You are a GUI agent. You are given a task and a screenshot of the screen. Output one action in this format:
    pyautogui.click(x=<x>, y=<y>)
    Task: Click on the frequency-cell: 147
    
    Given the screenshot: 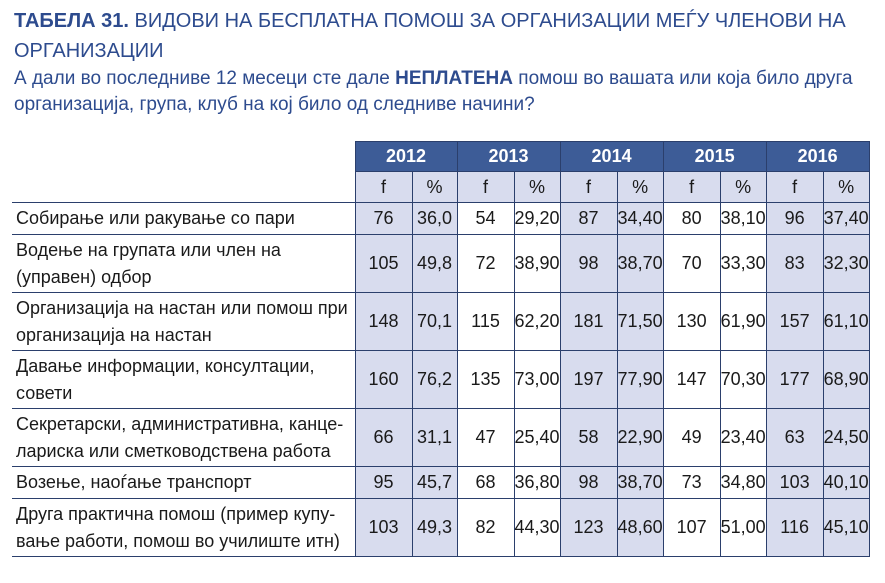 What is the action you would take?
    pyautogui.click(x=691, y=379)
    